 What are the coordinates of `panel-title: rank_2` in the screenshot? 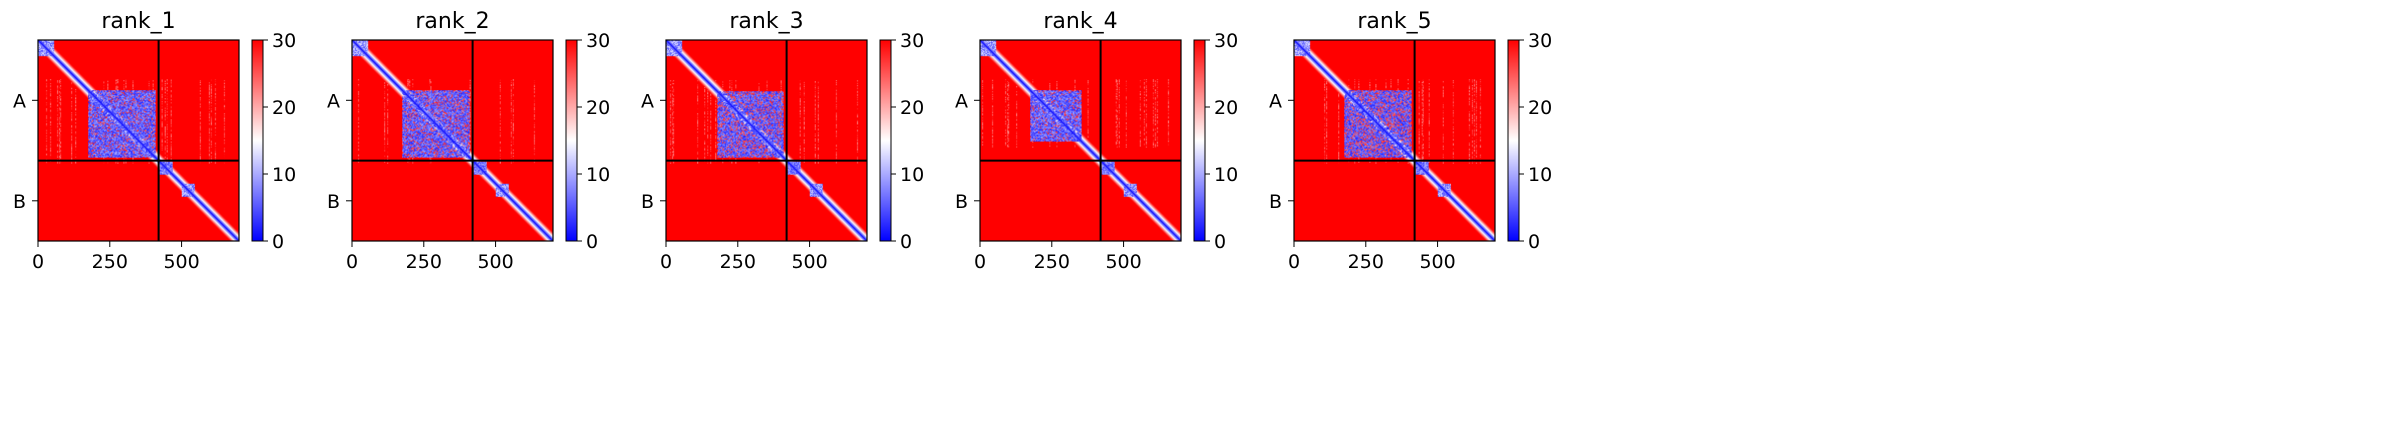 It's located at (452, 21).